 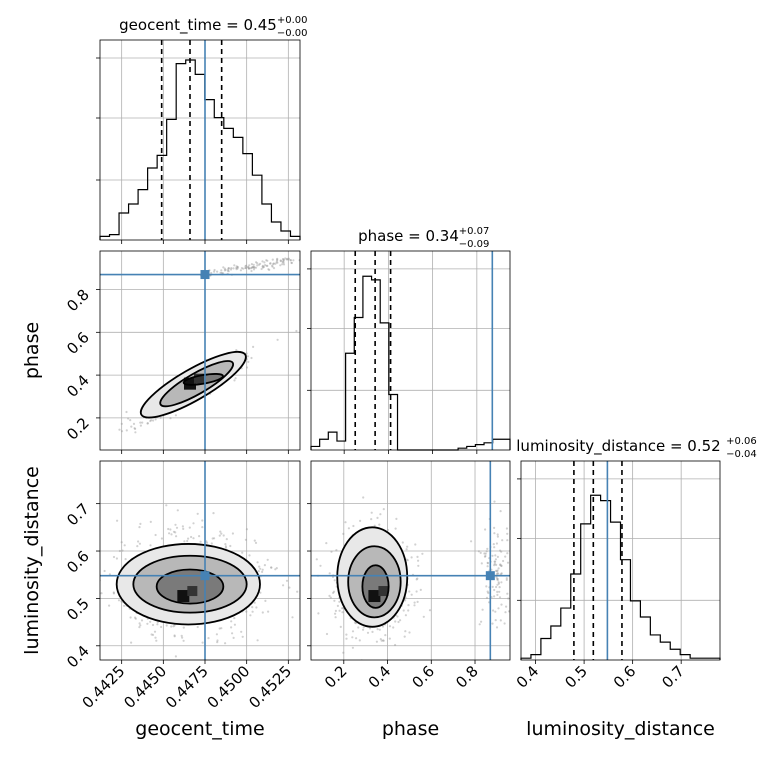 What do you see at coordinates (380, 677) in the screenshot?
I see `x-tick-label: 0.4` at bounding box center [380, 677].